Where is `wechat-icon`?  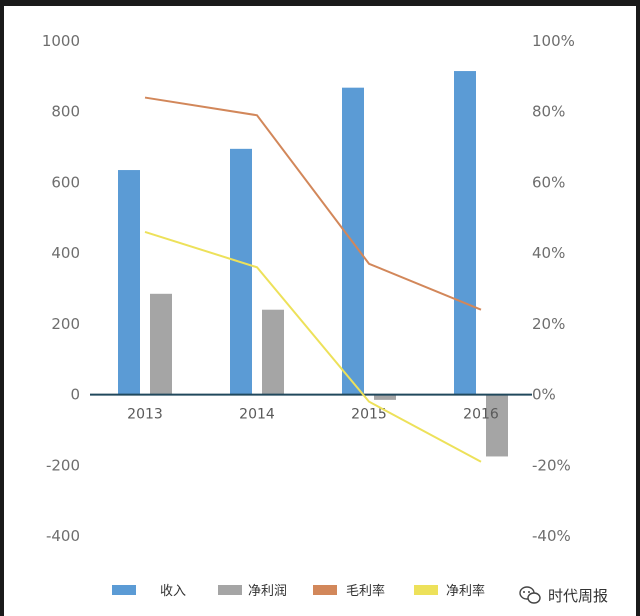 wechat-icon is located at coordinates (530, 595).